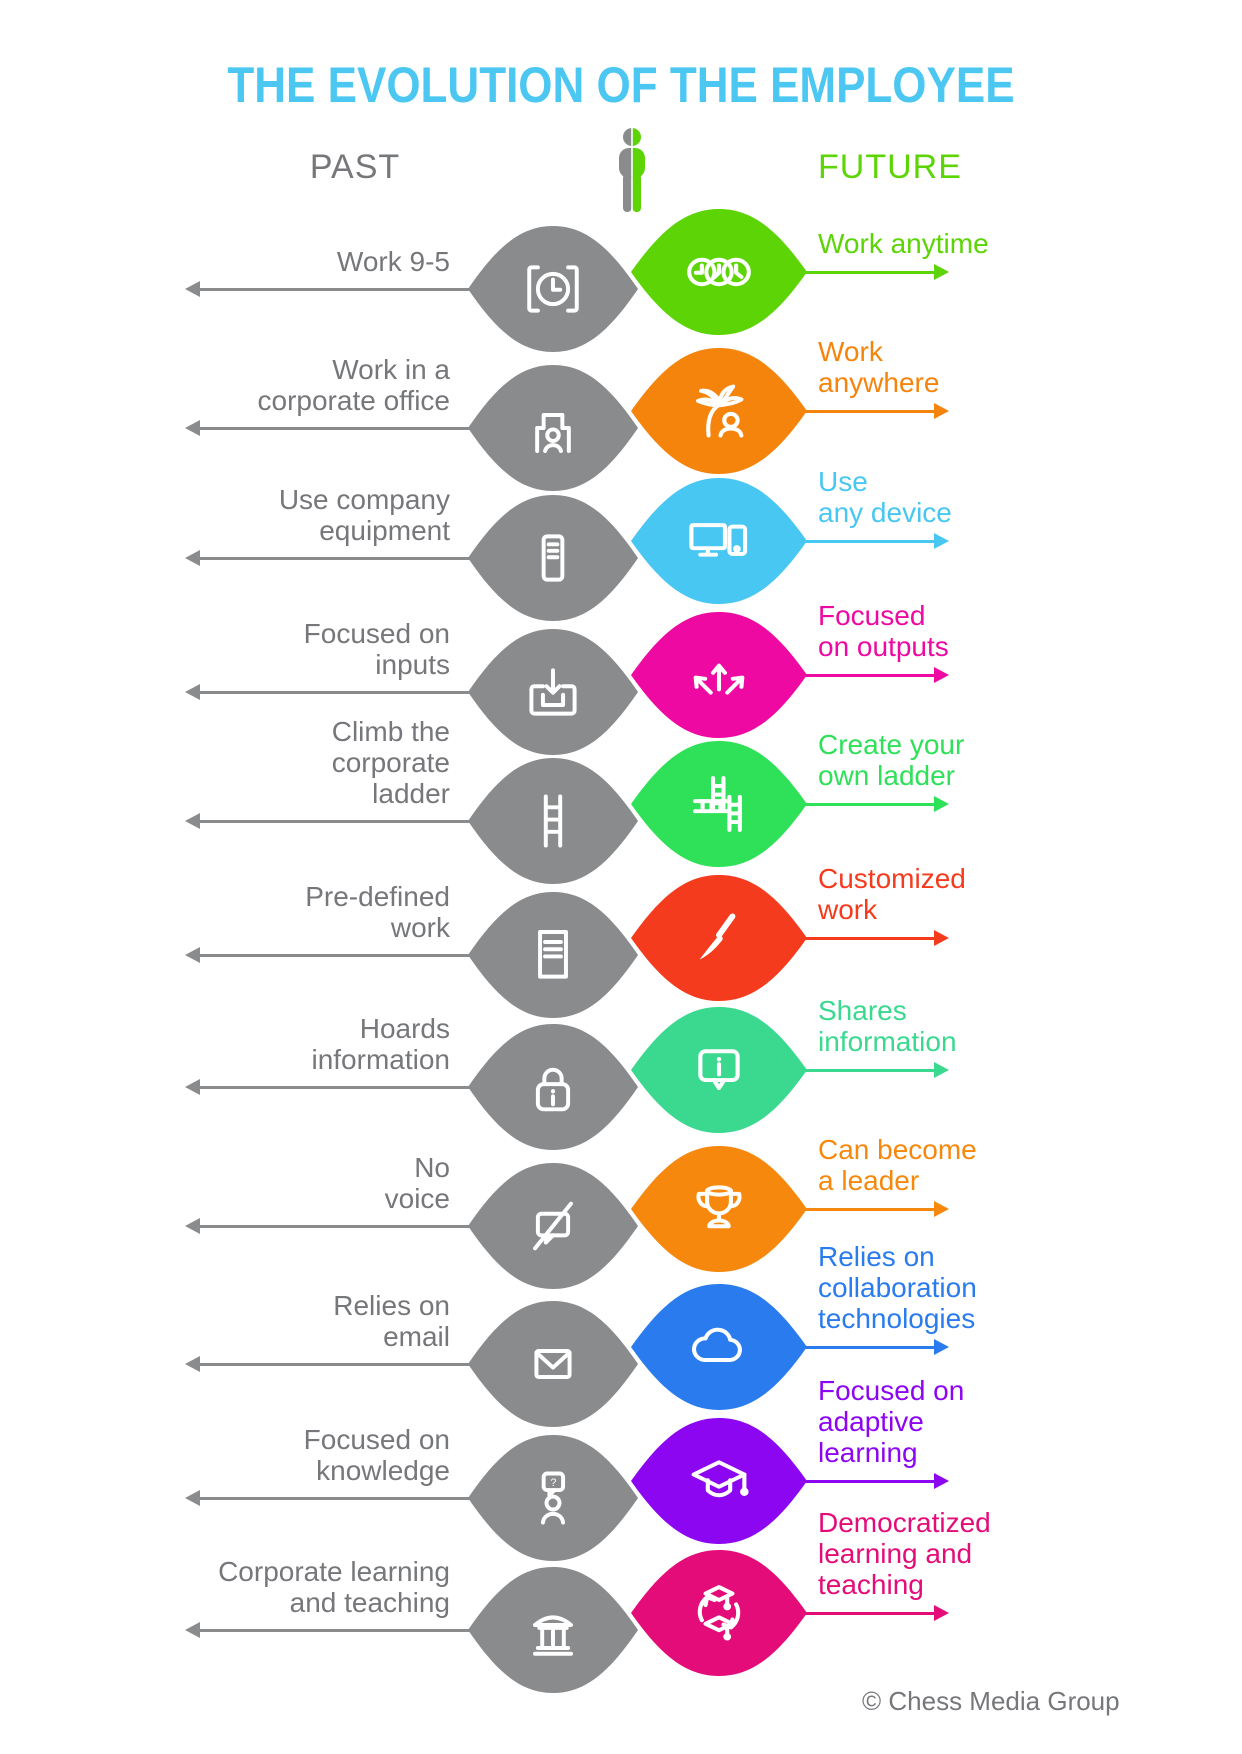 This screenshot has width=1242, height=1754. Describe the element at coordinates (354, 385) in the screenshot. I see `past-label: Work in a corporate office` at that location.